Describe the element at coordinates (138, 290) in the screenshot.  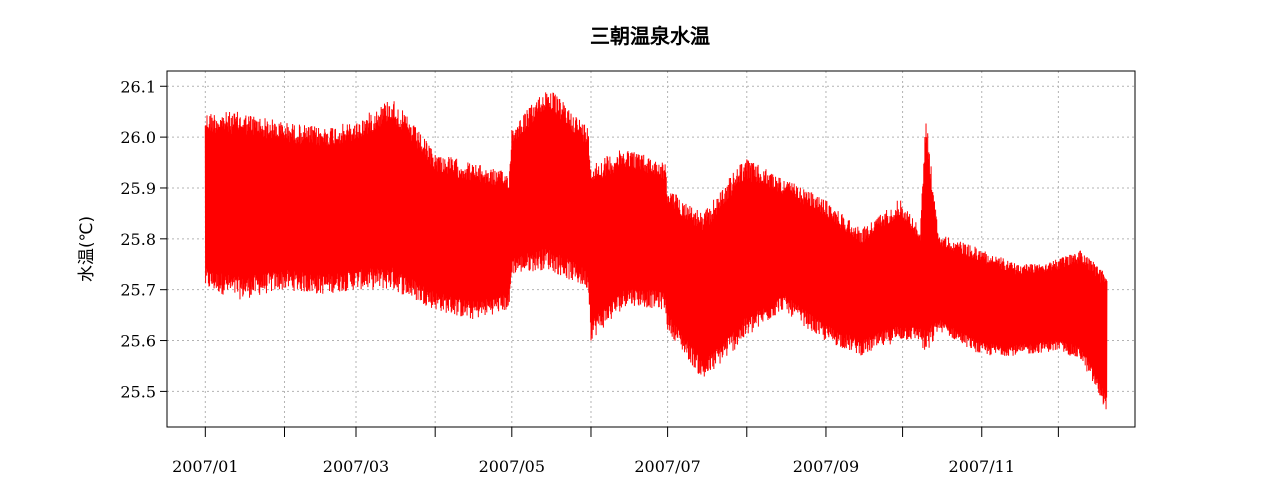
I see `y-tick-label: 25.7` at that location.